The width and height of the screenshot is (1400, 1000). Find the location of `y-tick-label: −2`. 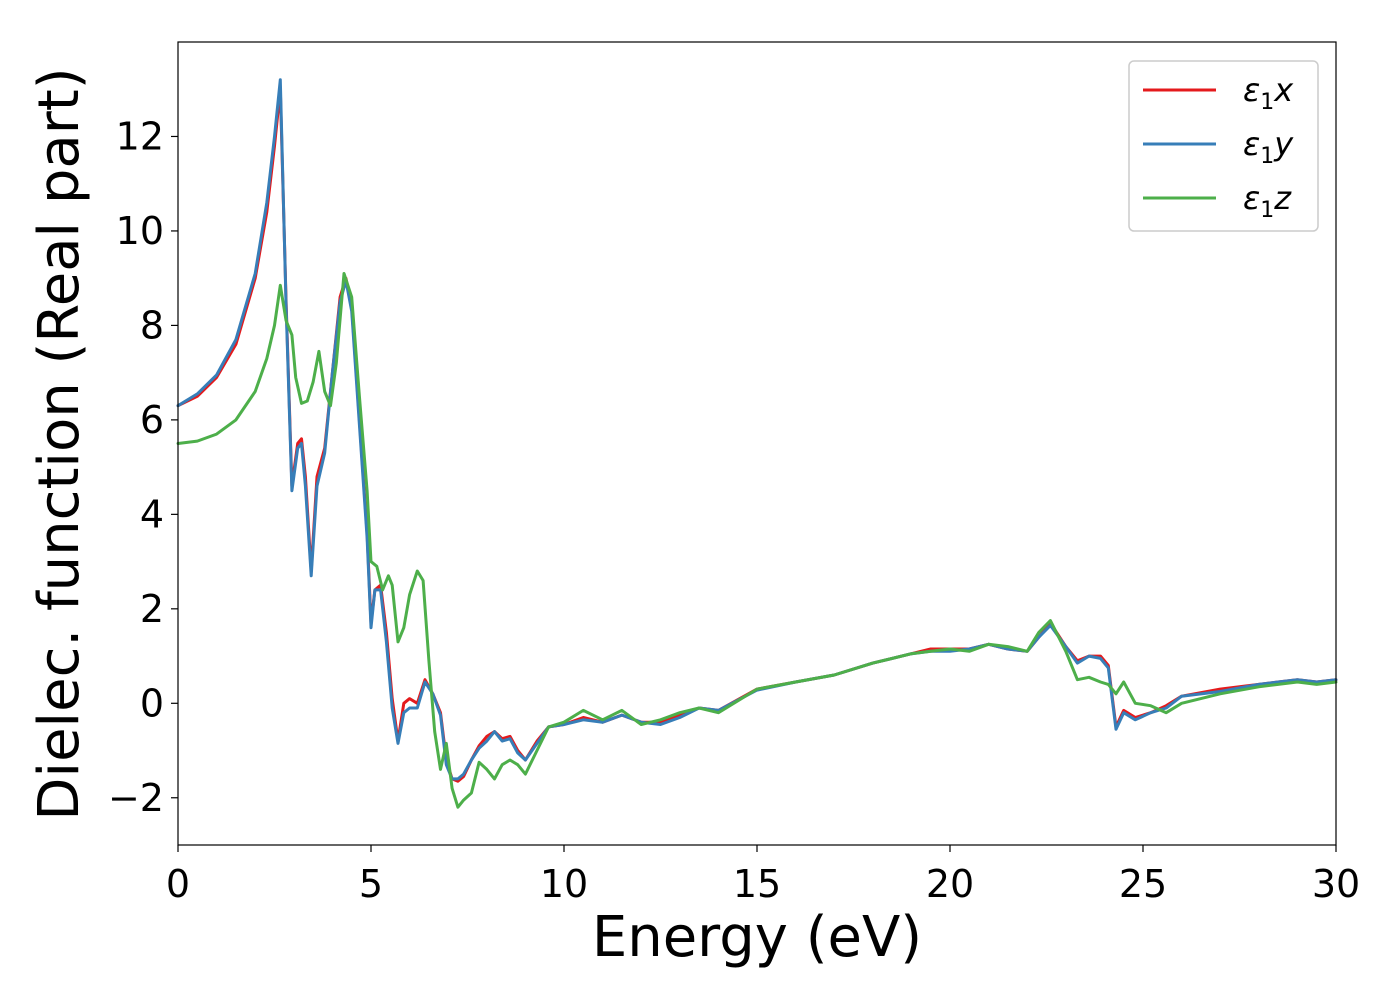

y-tick-label: −2 is located at coordinates (136, 798).